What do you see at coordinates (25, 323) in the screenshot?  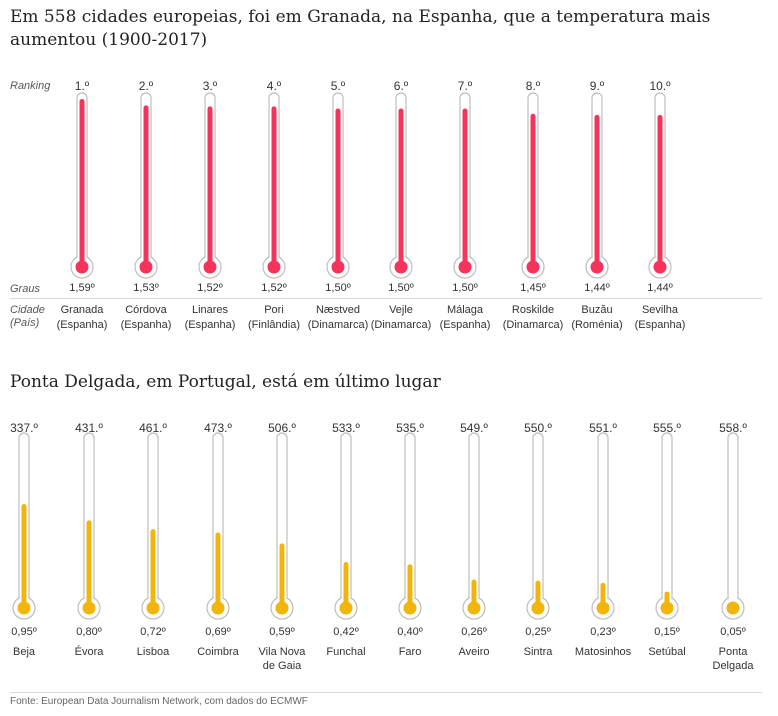 I see `pais-label: (País)` at bounding box center [25, 323].